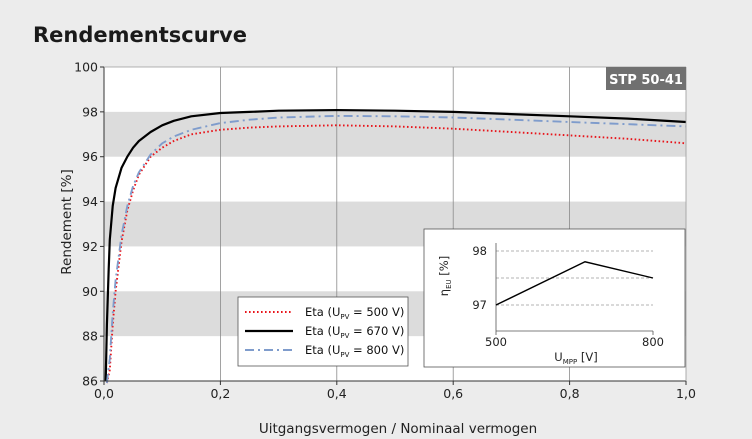  What do you see at coordinates (653, 342) in the screenshot?
I see `inset-x-tick-label: 800` at bounding box center [653, 342].